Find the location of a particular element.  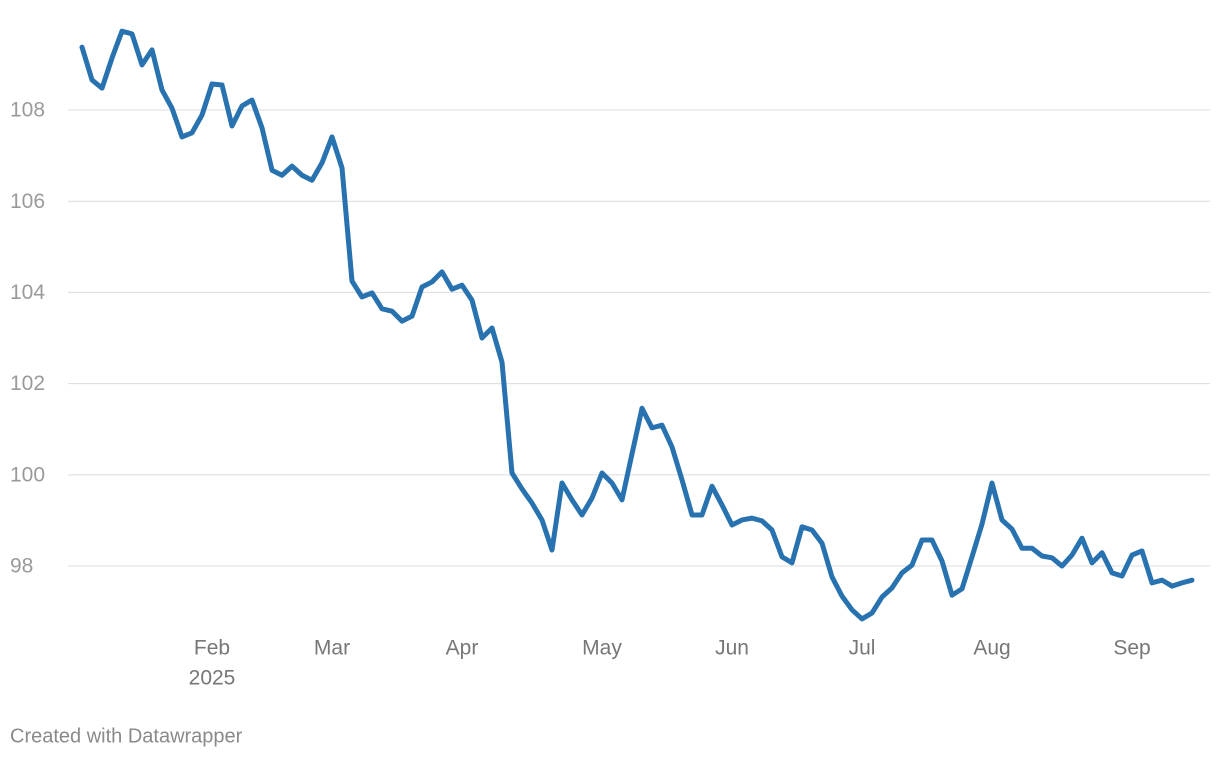

y-tick-label: 98 is located at coordinates (21, 566).